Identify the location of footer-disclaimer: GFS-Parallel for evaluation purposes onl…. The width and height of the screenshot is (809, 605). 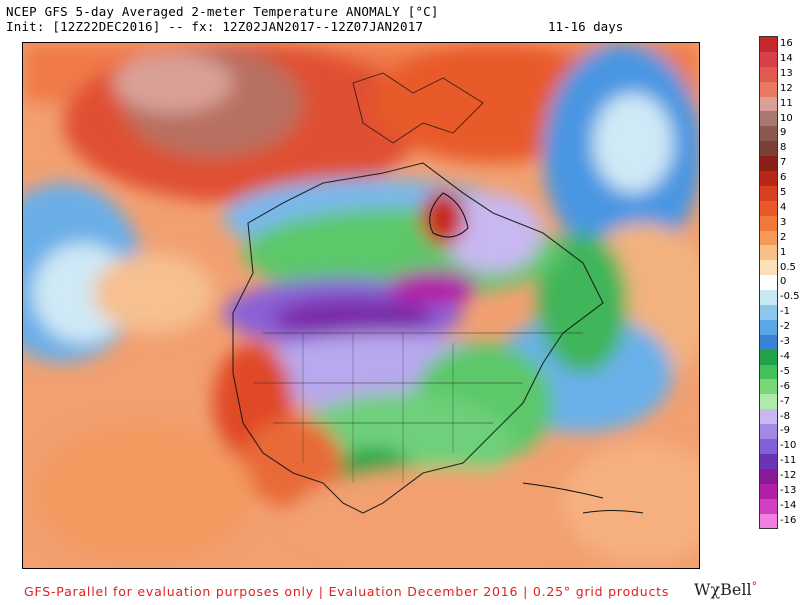
(347, 591).